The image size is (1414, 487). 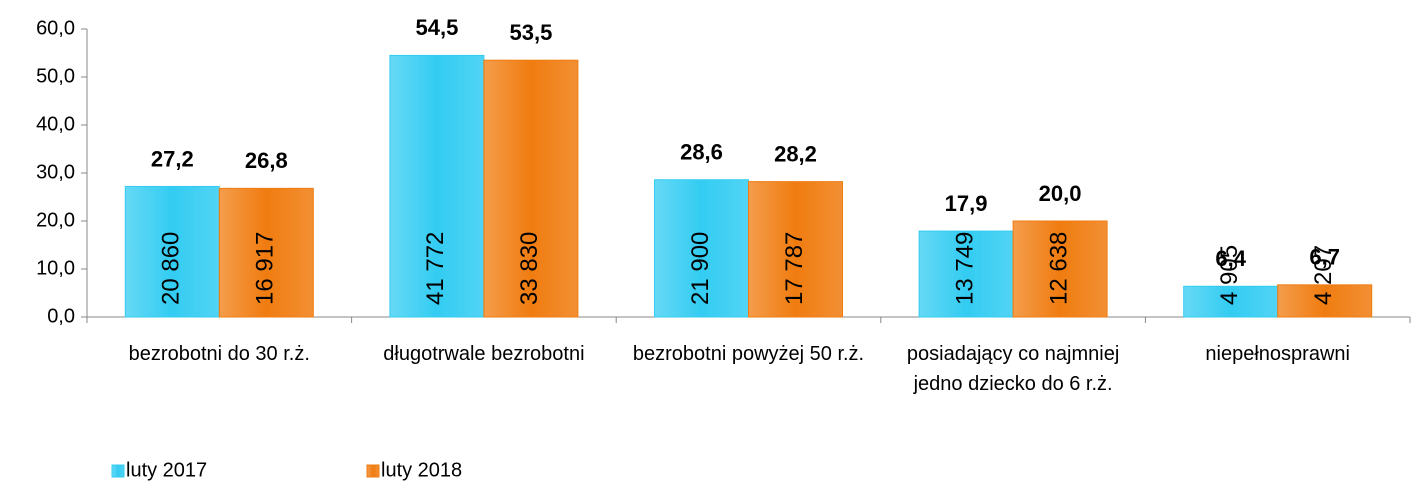 I want to click on y-tick-label: 40,0, so click(x=55, y=124).